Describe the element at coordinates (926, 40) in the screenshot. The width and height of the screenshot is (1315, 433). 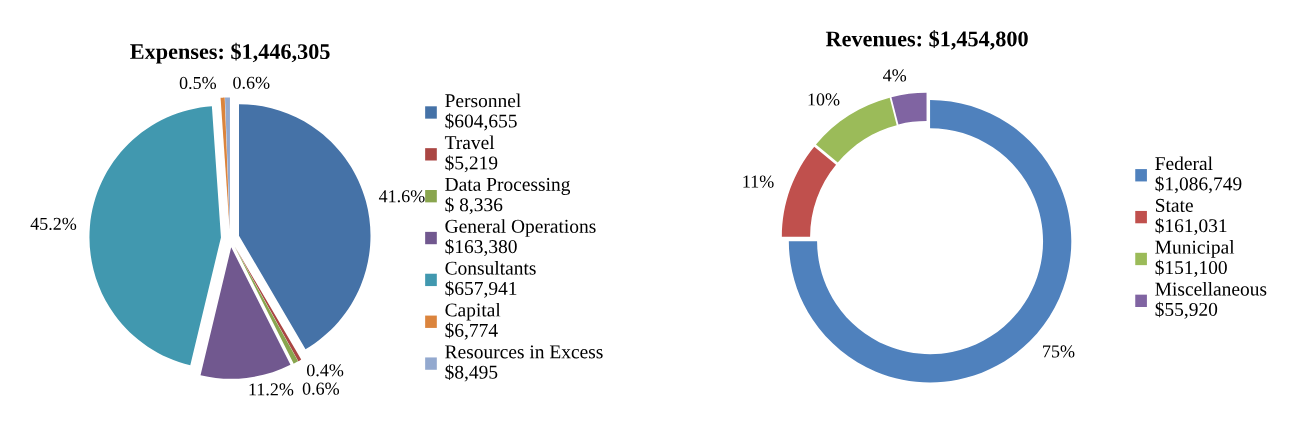
I see `chart-title: Revenues: $1,454,800` at that location.